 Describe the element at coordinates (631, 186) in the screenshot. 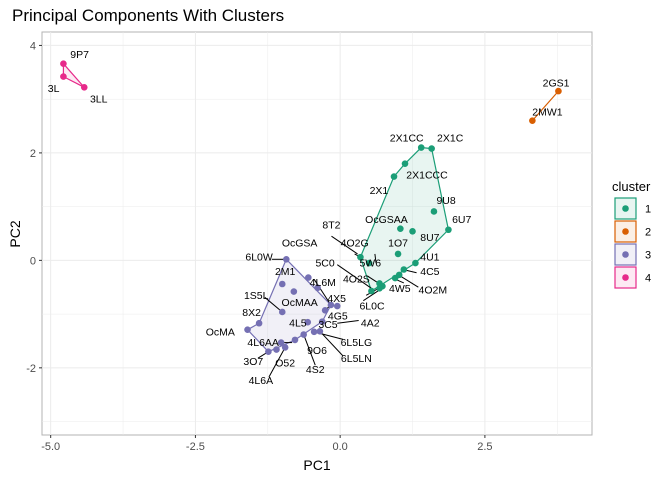

I see `legend-title: cluster` at that location.